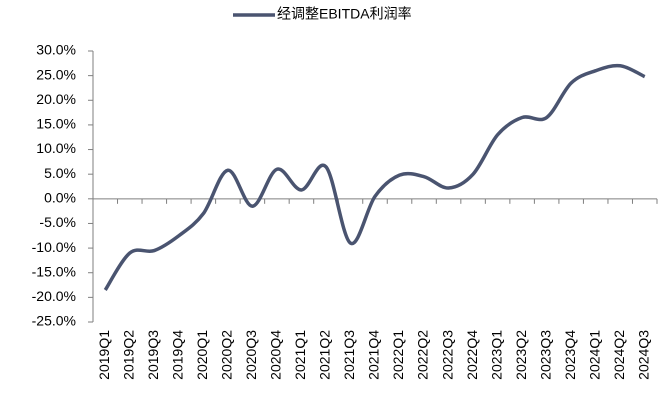 The height and width of the screenshot is (405, 668). What do you see at coordinates (570, 355) in the screenshot?
I see `x-tick-label: 2023Q4` at bounding box center [570, 355].